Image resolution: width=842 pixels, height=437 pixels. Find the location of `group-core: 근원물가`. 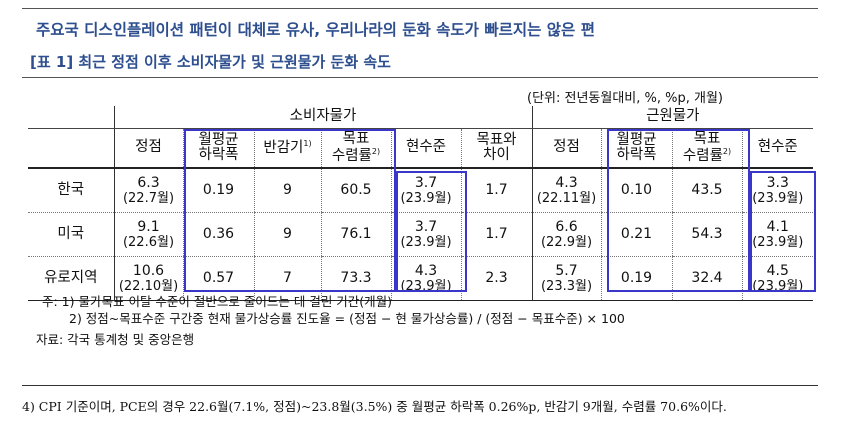

group-core: 근원물가 is located at coordinates (672, 117).